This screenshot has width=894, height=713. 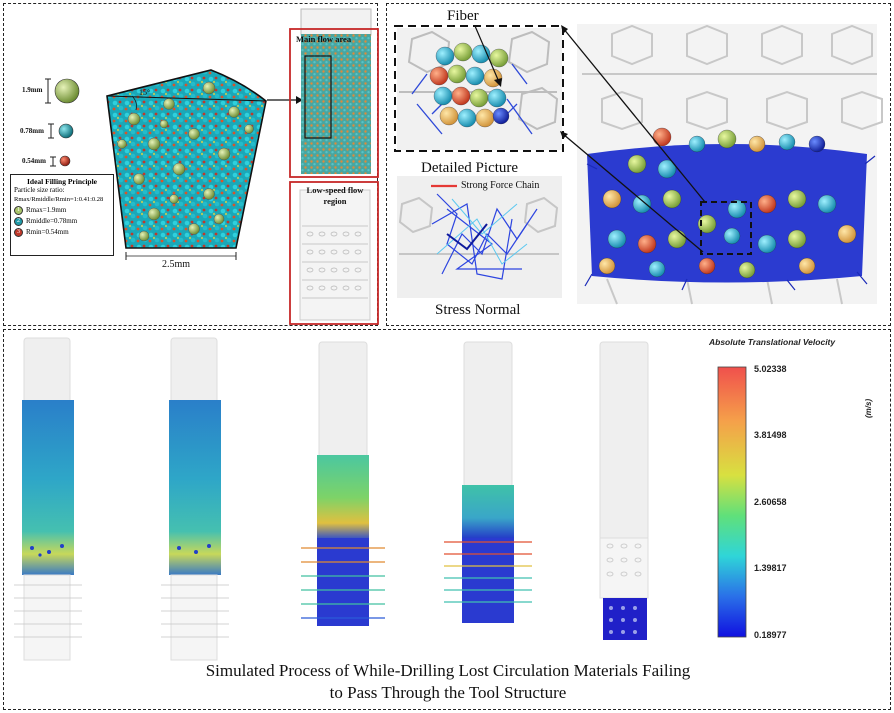 What do you see at coordinates (52, 221) in the screenshot?
I see `legend-item-text: Rmiddle=0.78mm` at bounding box center [52, 221].